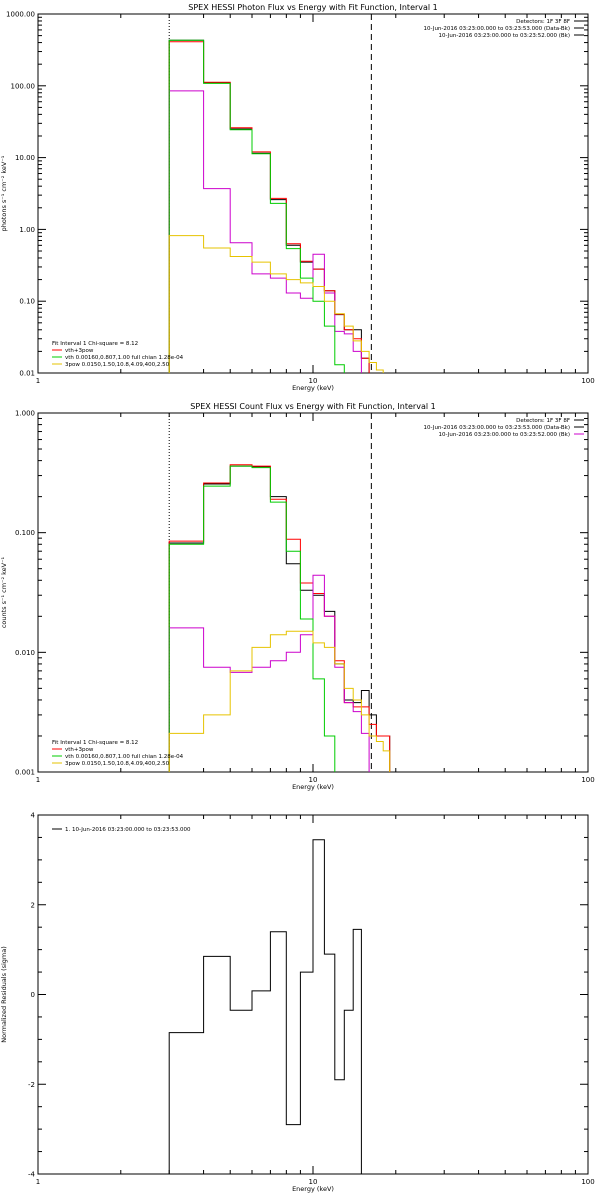 This screenshot has width=600, height=1200. I want to click on y-tick-label: 1000.00, so click(20, 15).